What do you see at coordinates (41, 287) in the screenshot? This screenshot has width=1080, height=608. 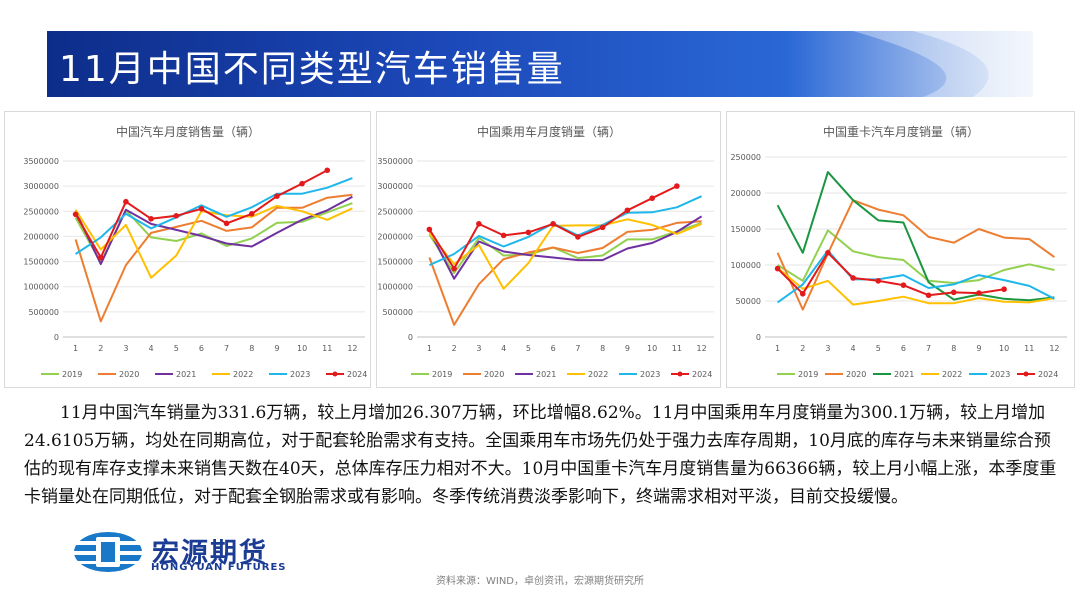 I see `y-tick-label: 1000000` at bounding box center [41, 287].